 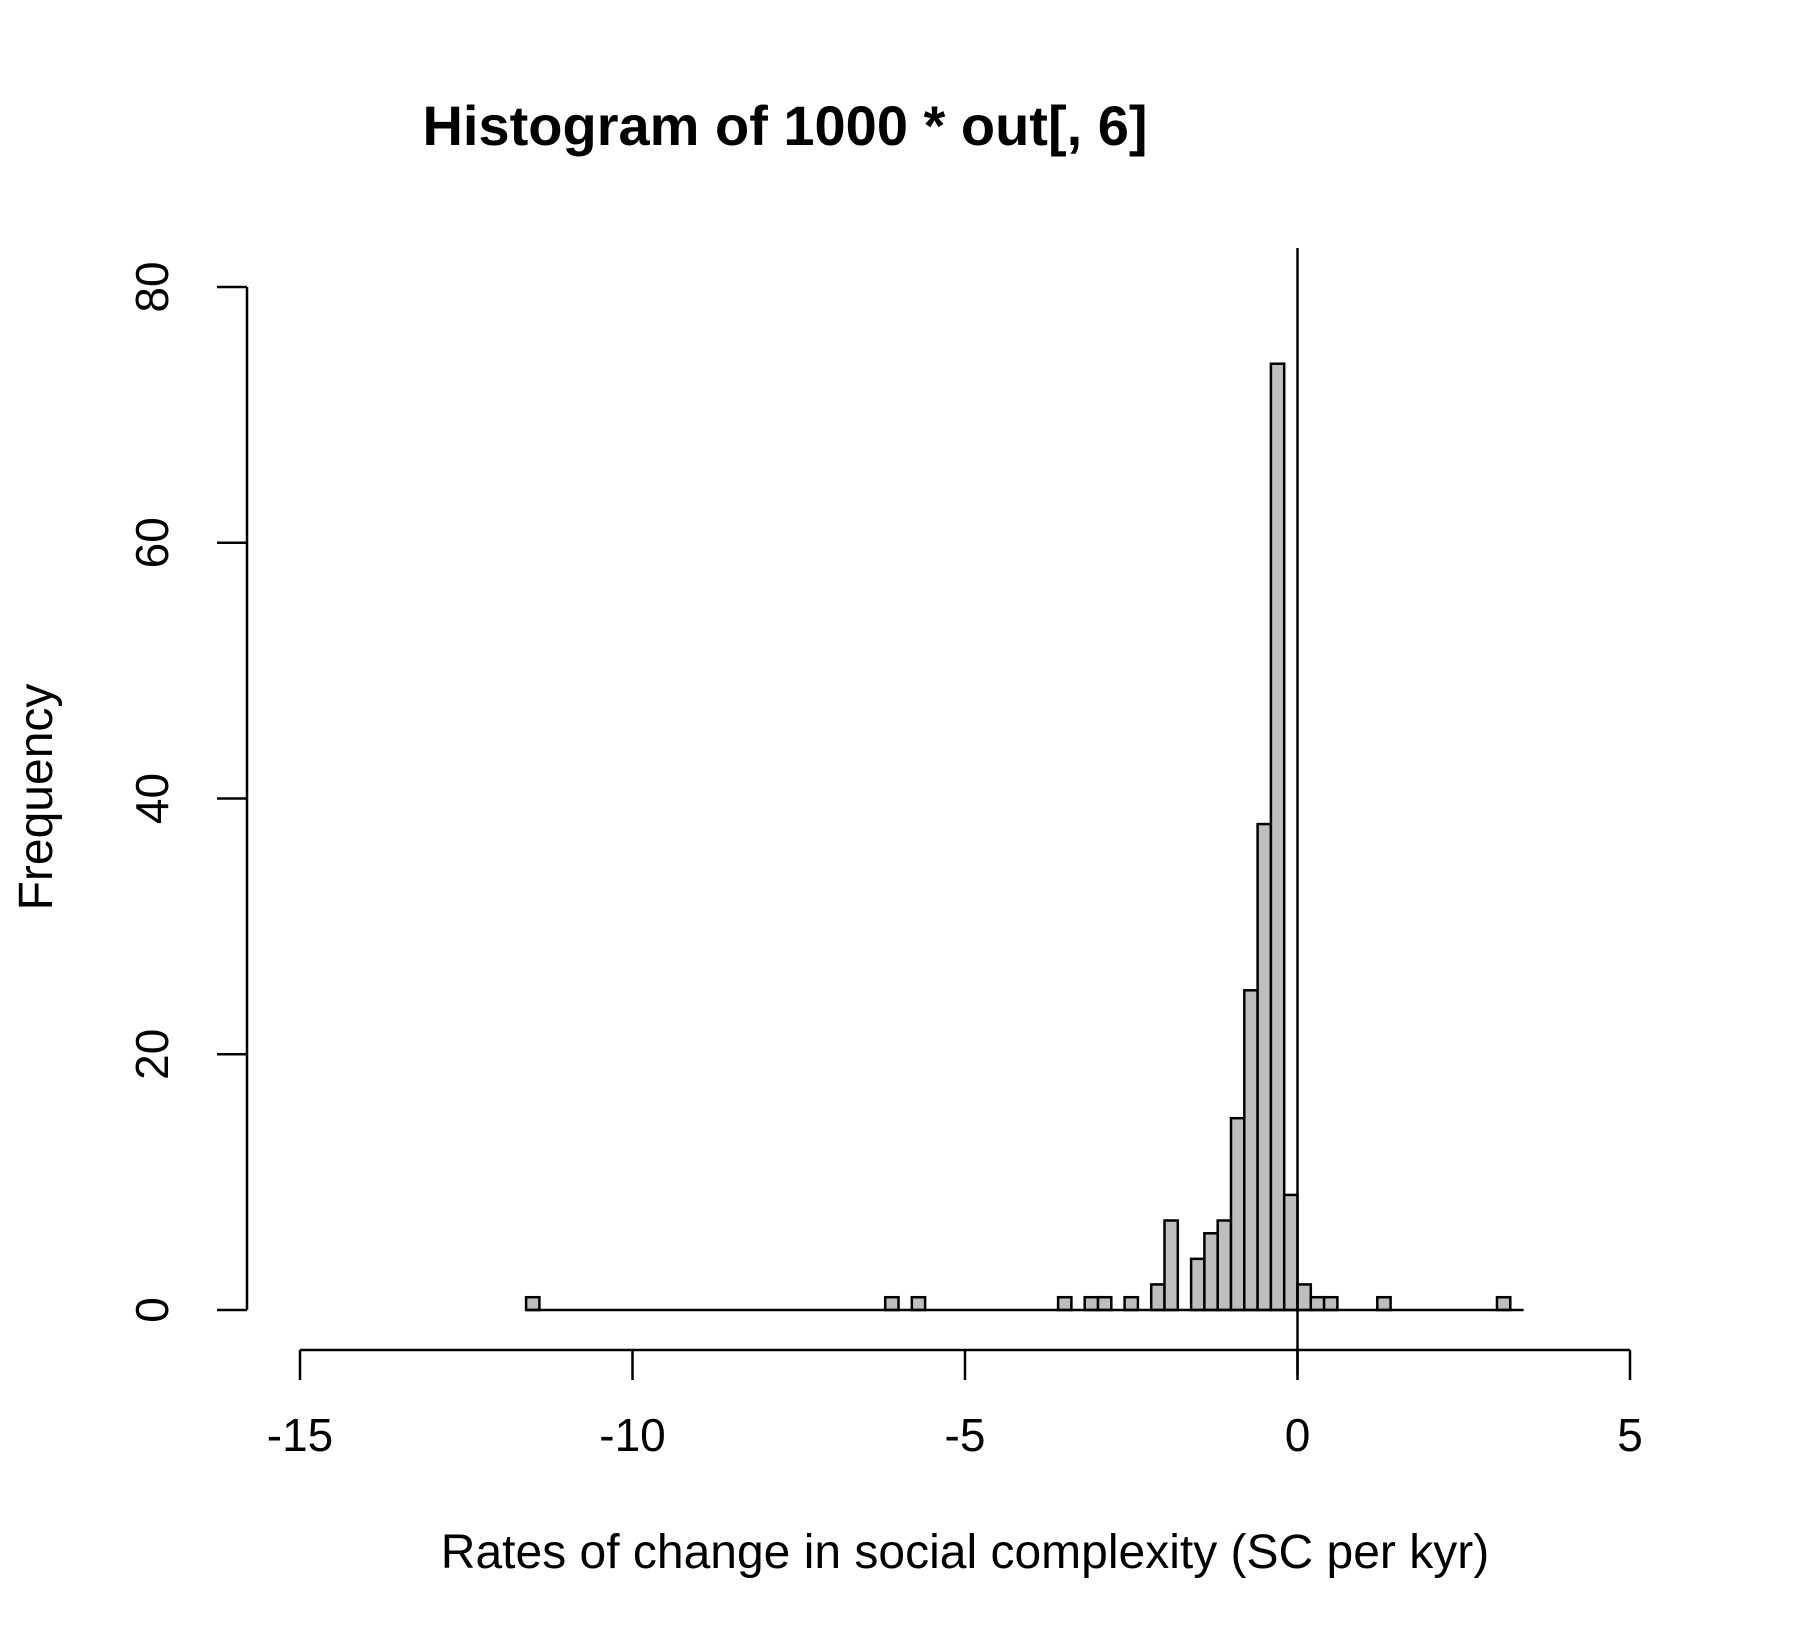 What do you see at coordinates (632, 1435) in the screenshot?
I see `x-tick-label: -10` at bounding box center [632, 1435].